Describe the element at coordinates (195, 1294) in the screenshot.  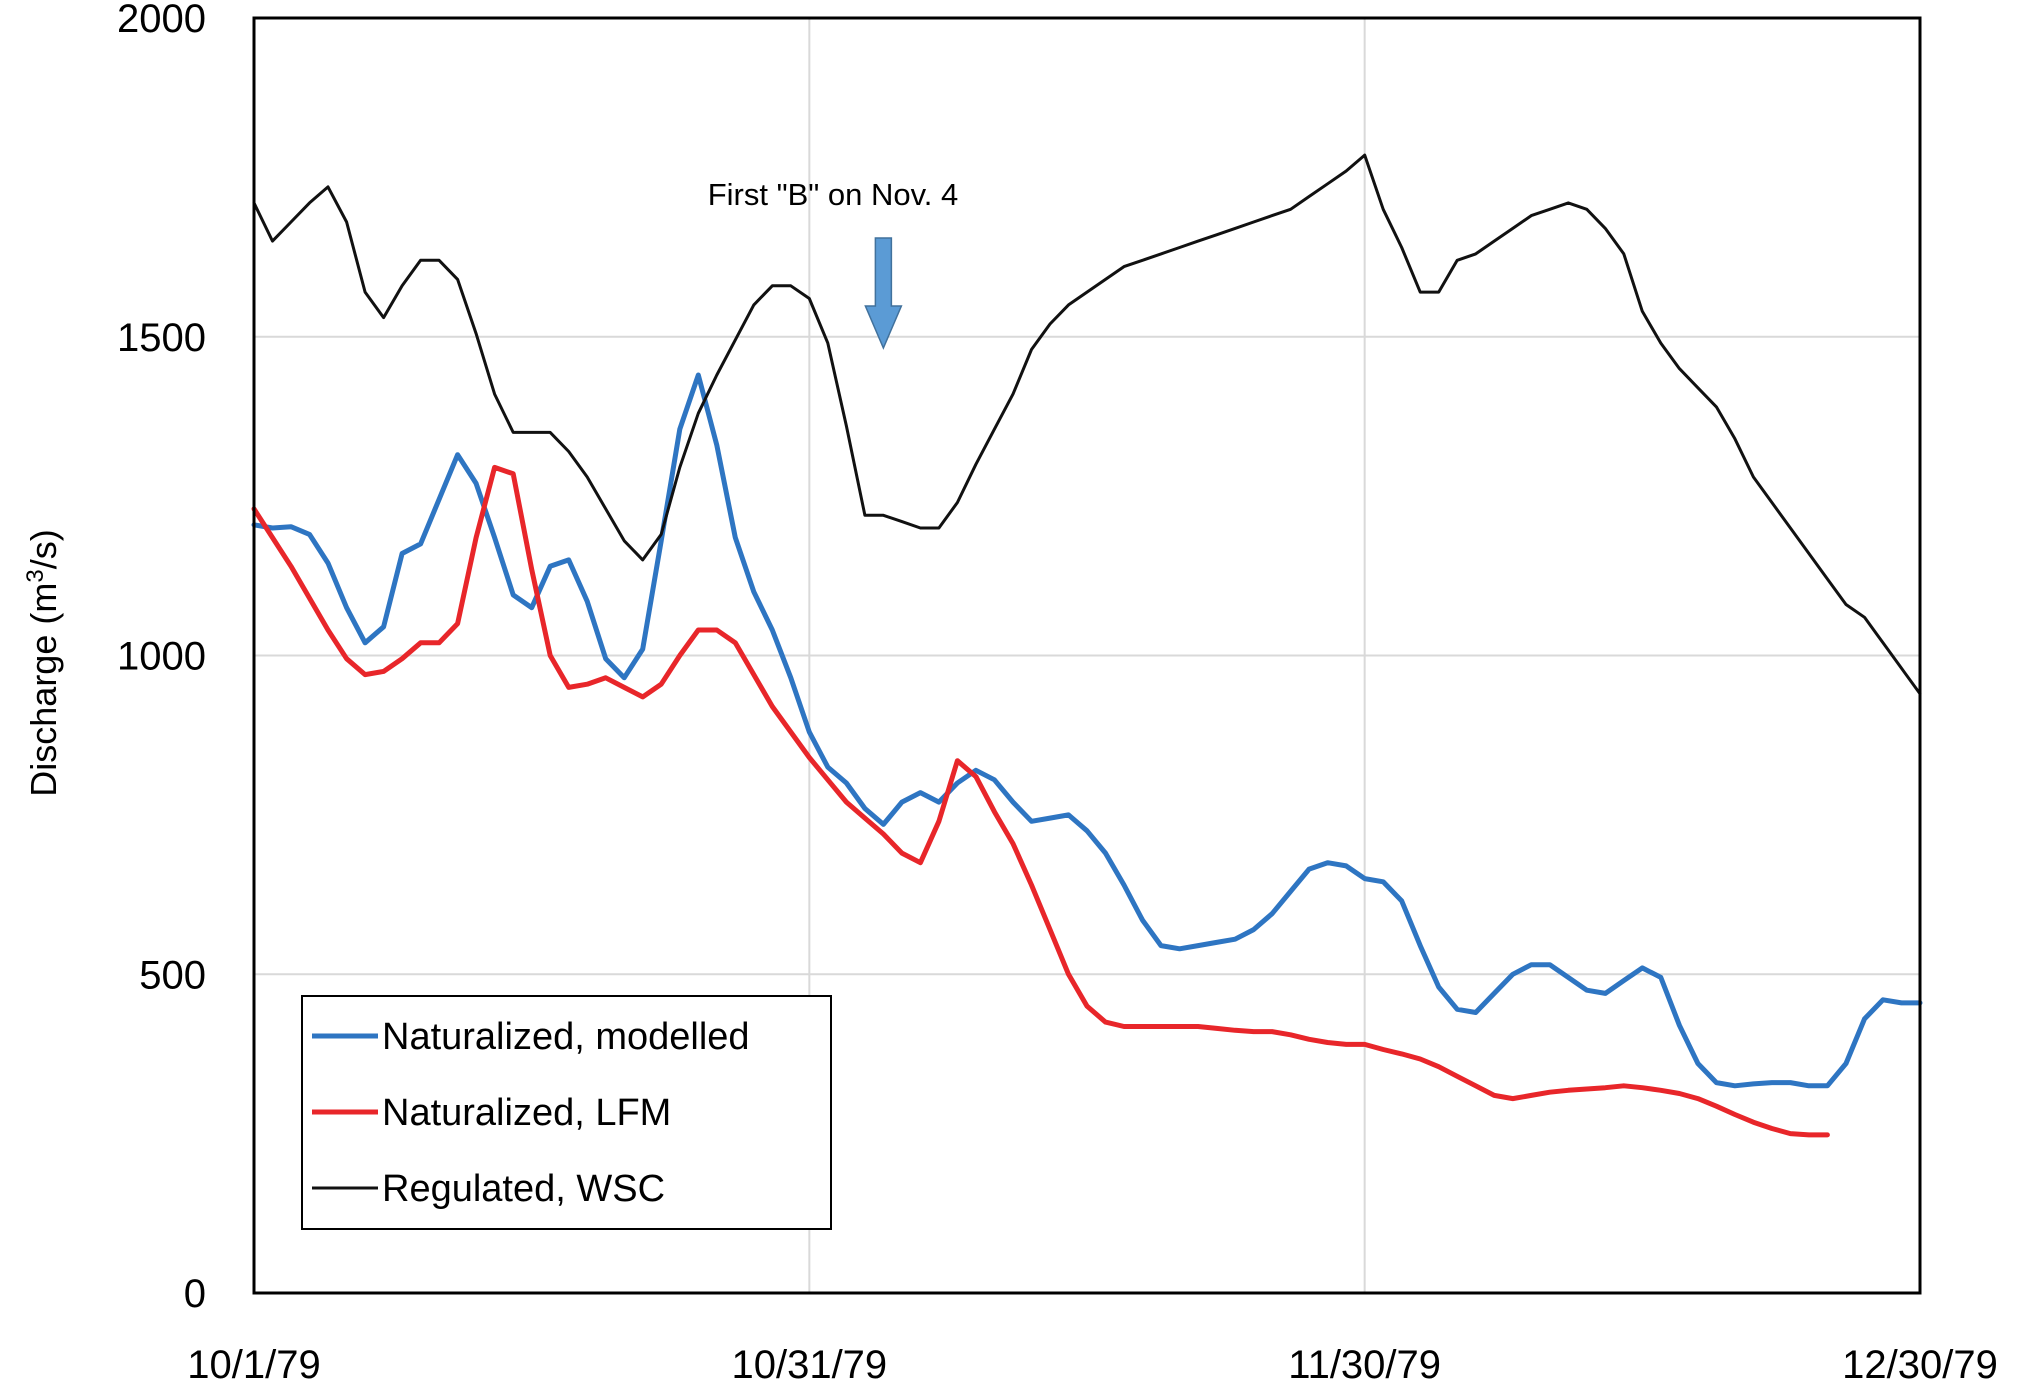
I see `y-tick-label-0: 0` at that location.